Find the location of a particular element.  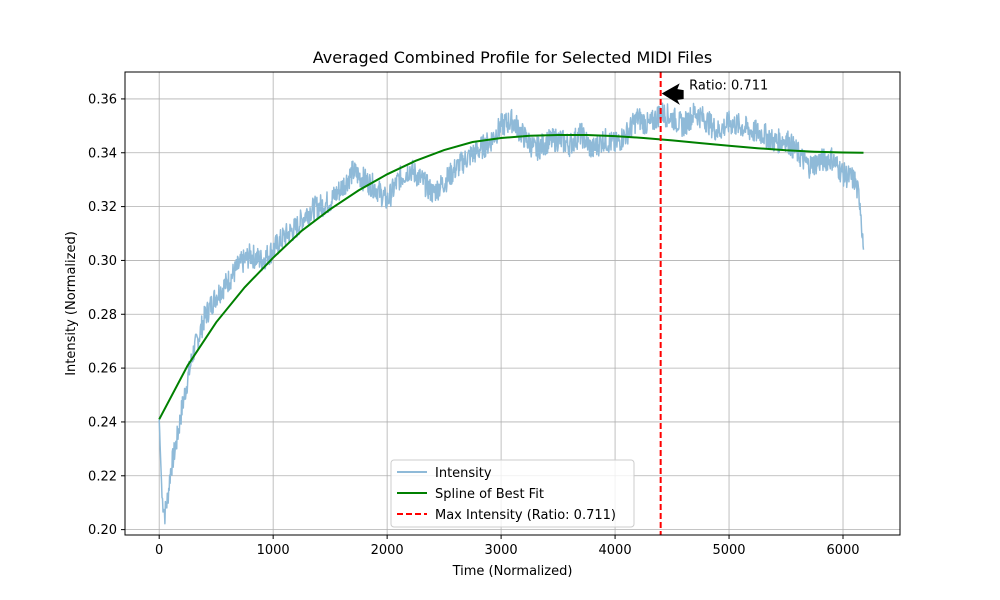

x-tick-label: 5000 is located at coordinates (728, 550).